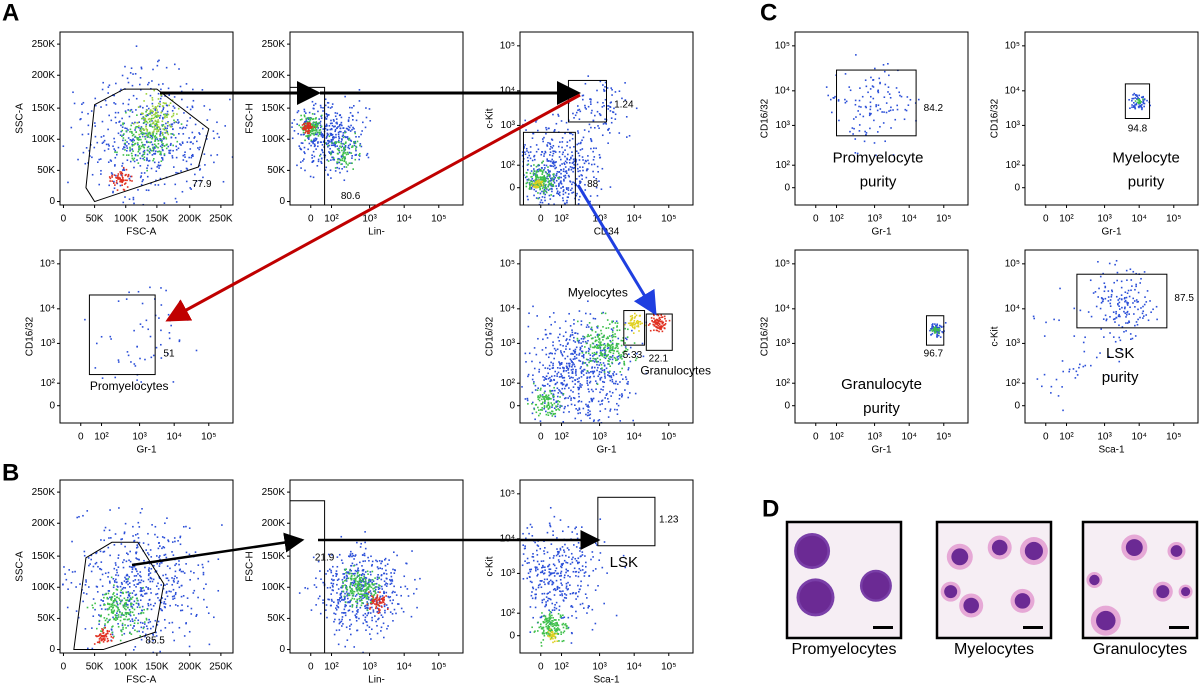 This screenshot has width=1200, height=690. What do you see at coordinates (190, 219) in the screenshot?
I see `x-tick-label: 200K` at bounding box center [190, 219].